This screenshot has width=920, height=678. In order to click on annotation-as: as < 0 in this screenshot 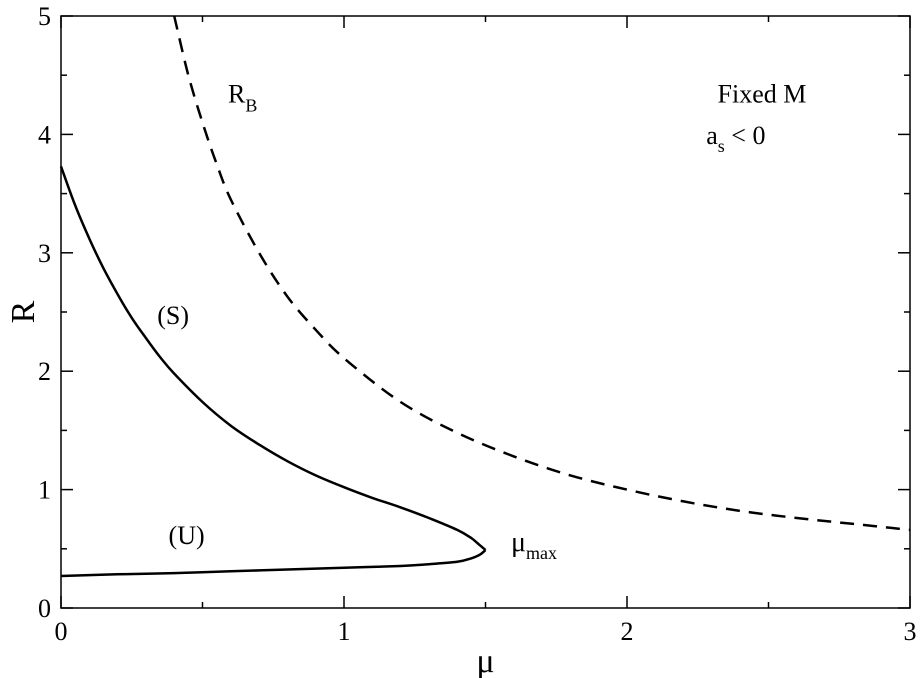, I will do `click(735, 138)`.